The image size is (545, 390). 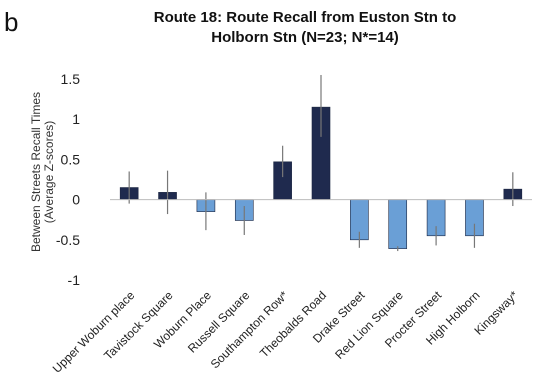 What do you see at coordinates (36, 172) in the screenshot?
I see `y-axis-label-line-1: Between Streets Recall Times` at bounding box center [36, 172].